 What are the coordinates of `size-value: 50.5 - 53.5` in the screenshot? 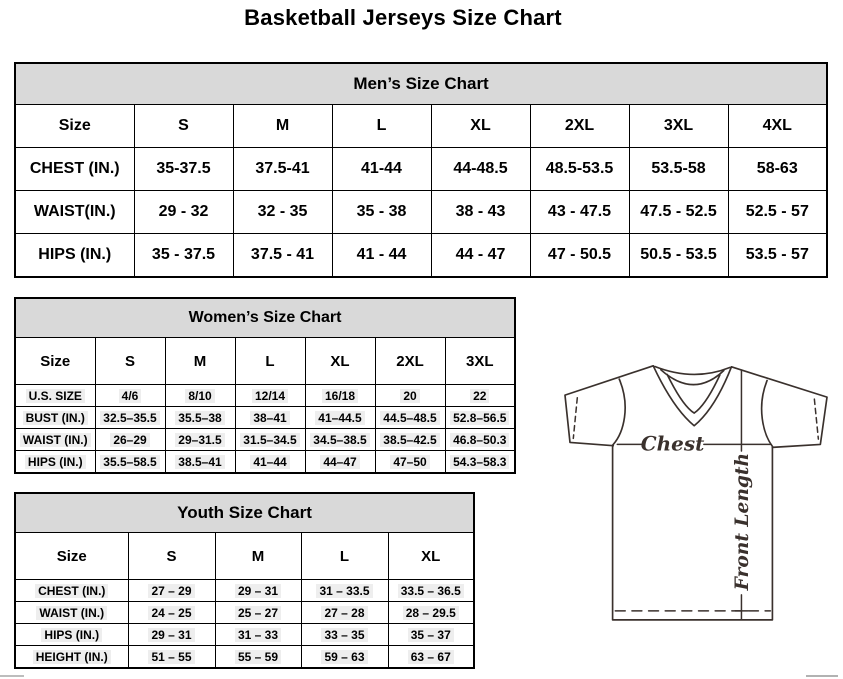 It's located at (678, 255).